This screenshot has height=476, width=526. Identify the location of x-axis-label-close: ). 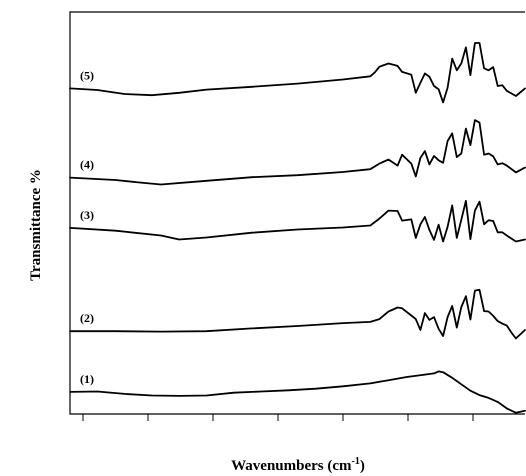
(362, 466).